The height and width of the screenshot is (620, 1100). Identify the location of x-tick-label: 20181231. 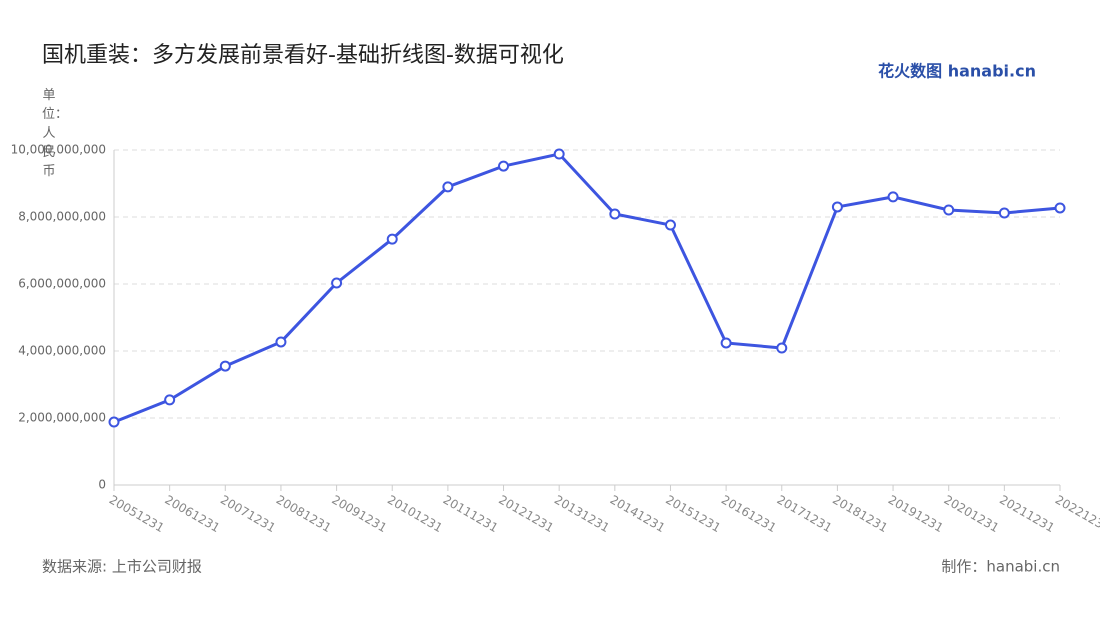
(860, 514).